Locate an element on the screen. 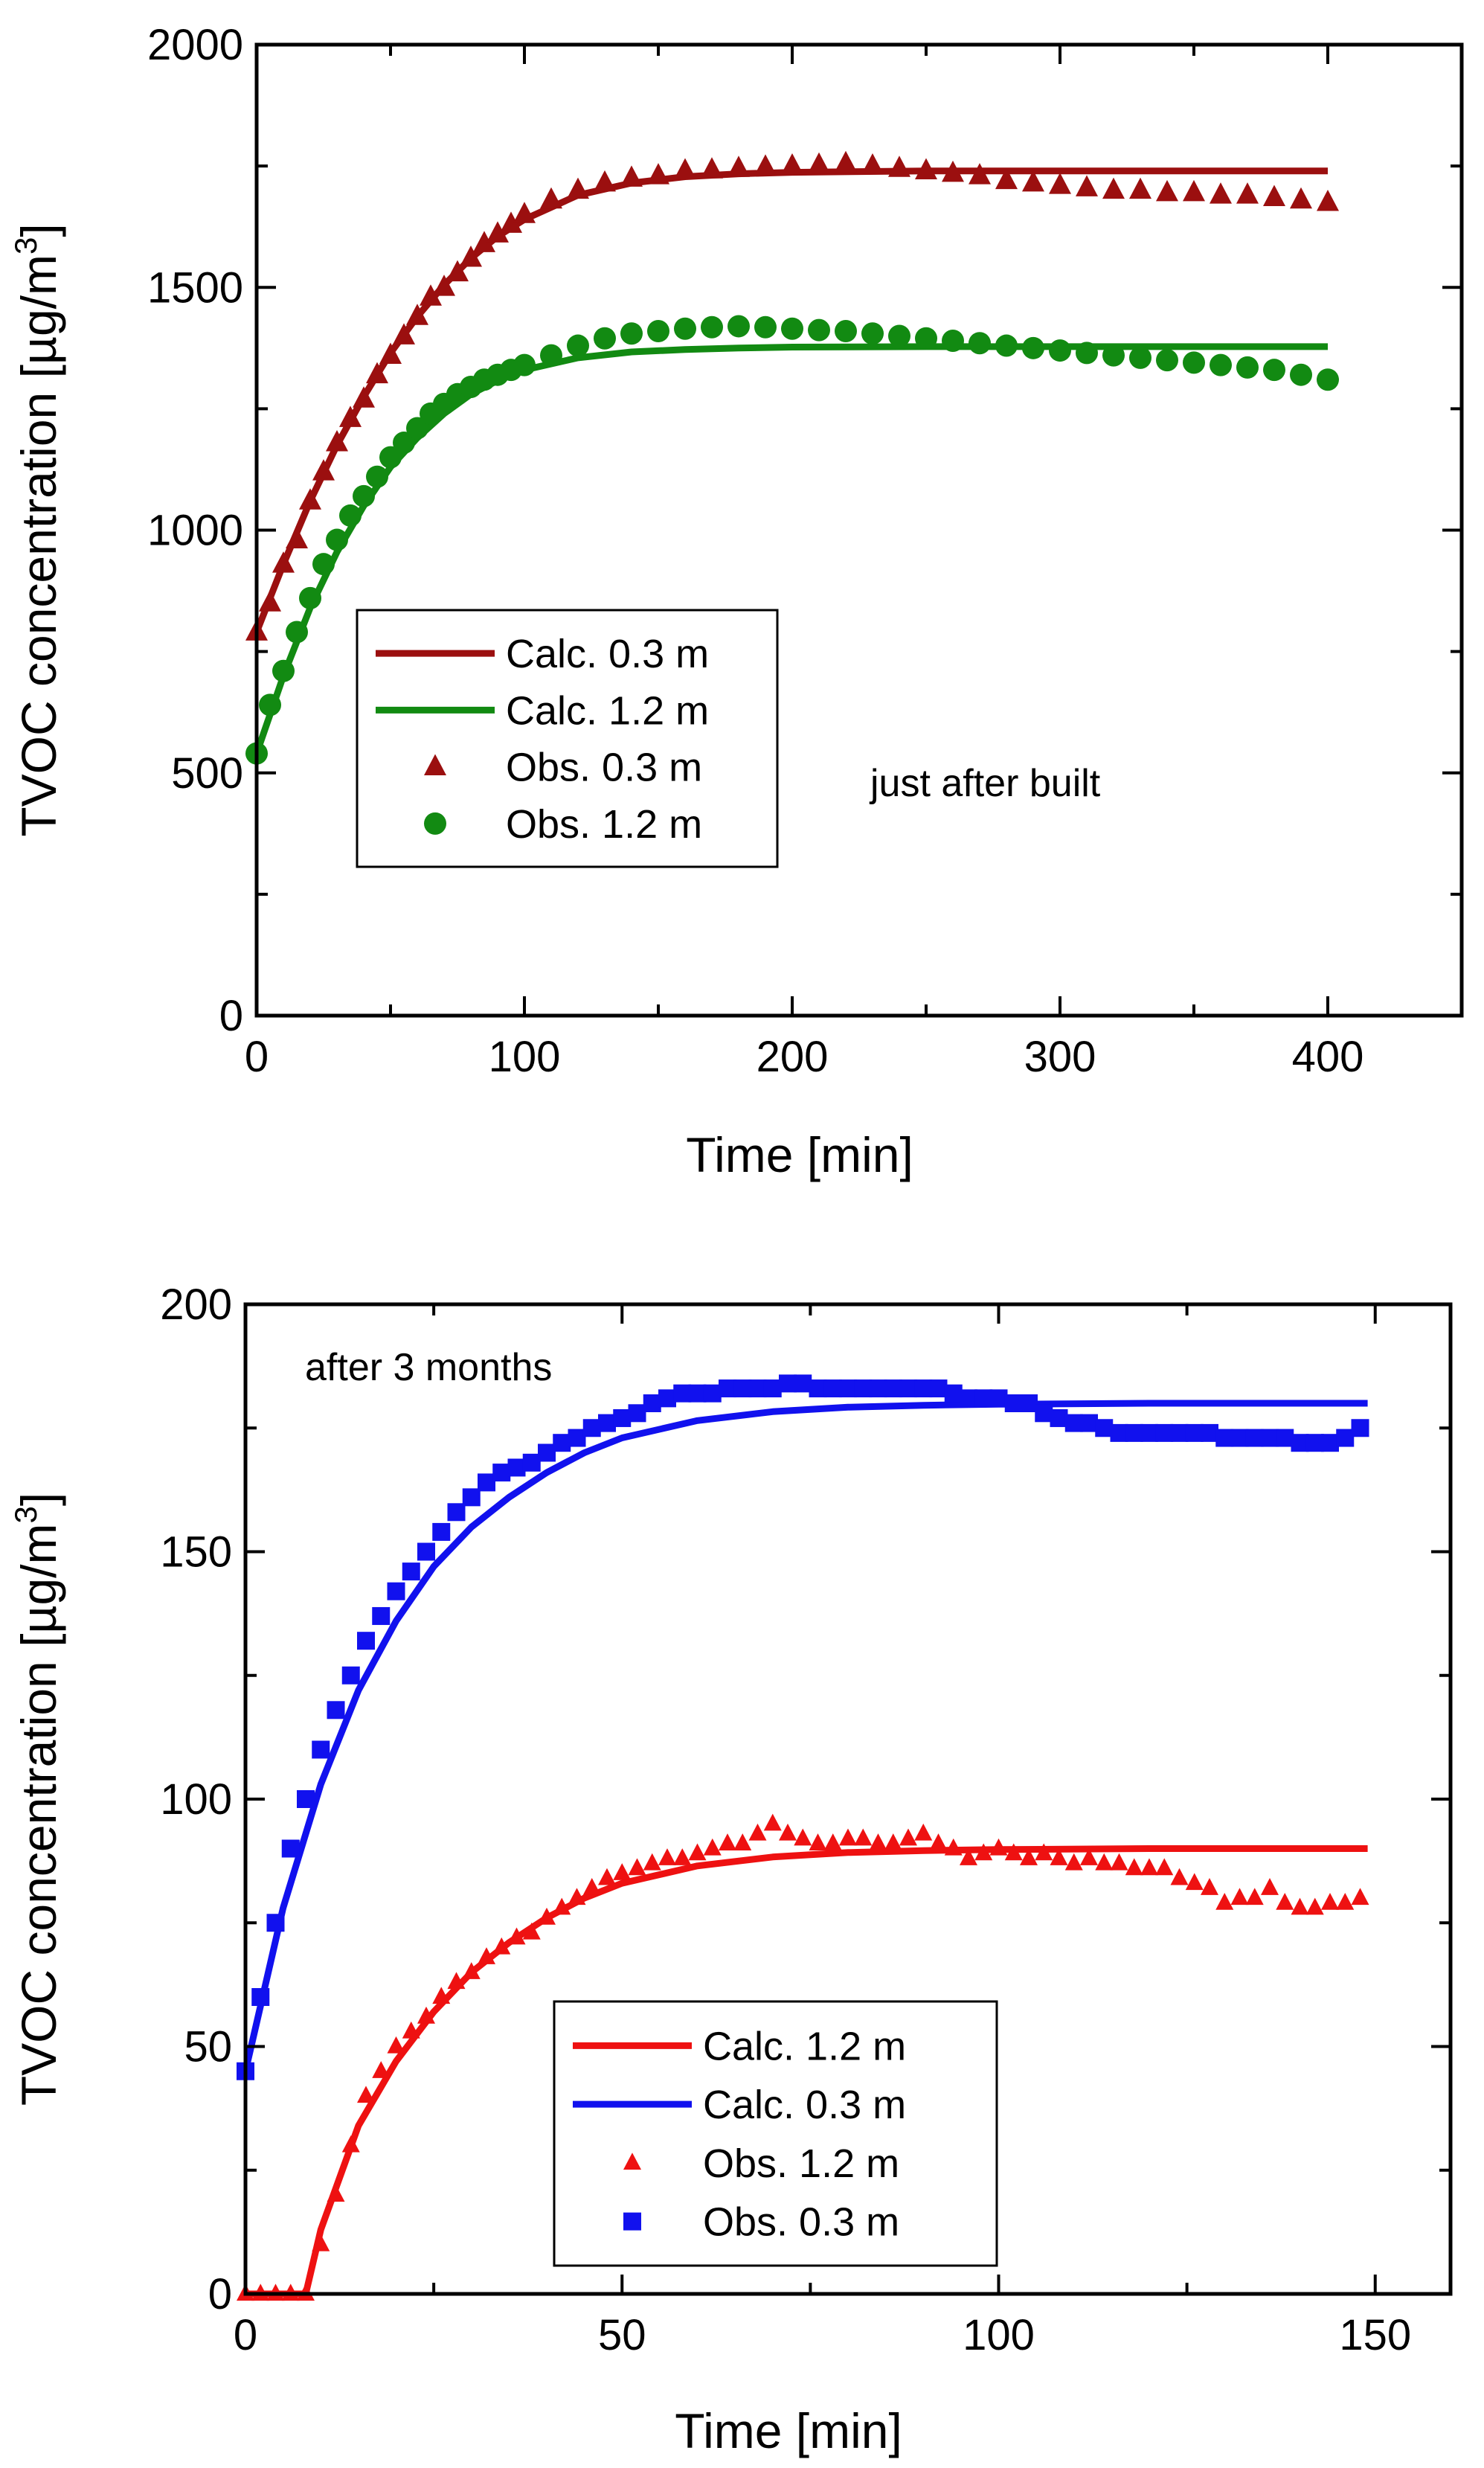 Image resolution: width=1484 pixels, height=2468 pixels. x-tick-label: 200 is located at coordinates (793, 1057).